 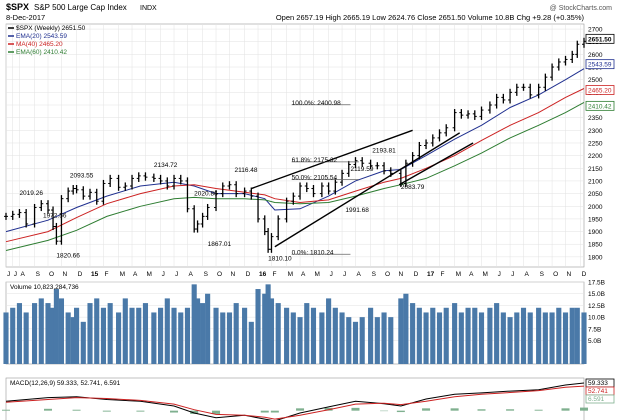 I want to click on value-label: 2543.59, so click(x=600, y=65).